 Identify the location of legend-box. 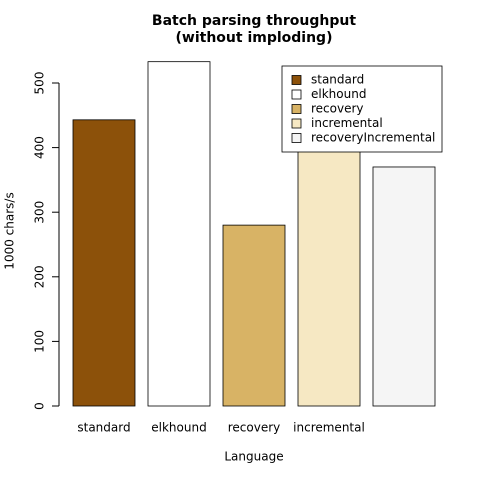
(362, 109).